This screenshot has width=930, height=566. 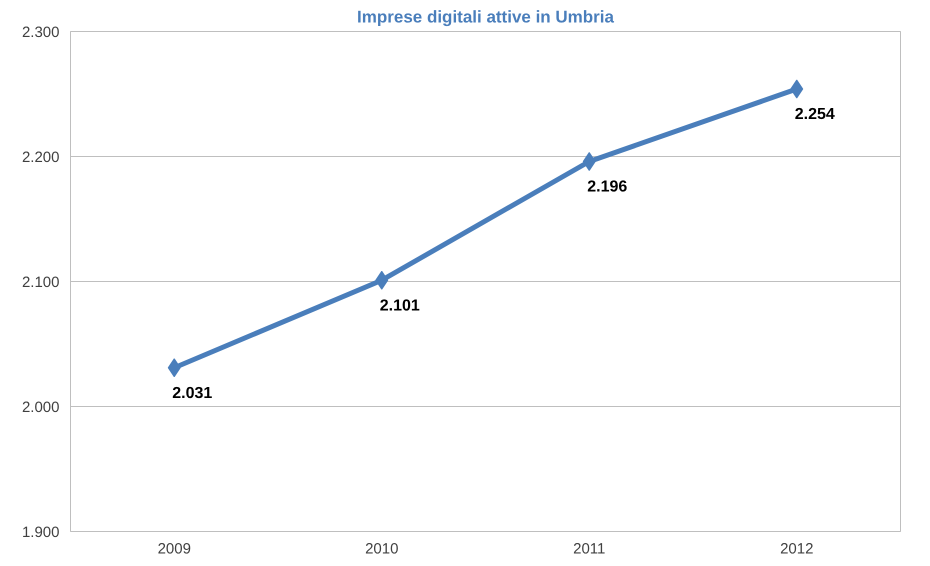 What do you see at coordinates (41, 157) in the screenshot?
I see `y-tick-label: 2.200` at bounding box center [41, 157].